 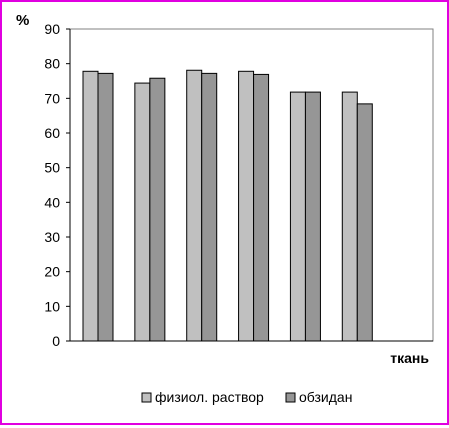 I want to click on y-tick-label: 10, so click(x=52, y=306).